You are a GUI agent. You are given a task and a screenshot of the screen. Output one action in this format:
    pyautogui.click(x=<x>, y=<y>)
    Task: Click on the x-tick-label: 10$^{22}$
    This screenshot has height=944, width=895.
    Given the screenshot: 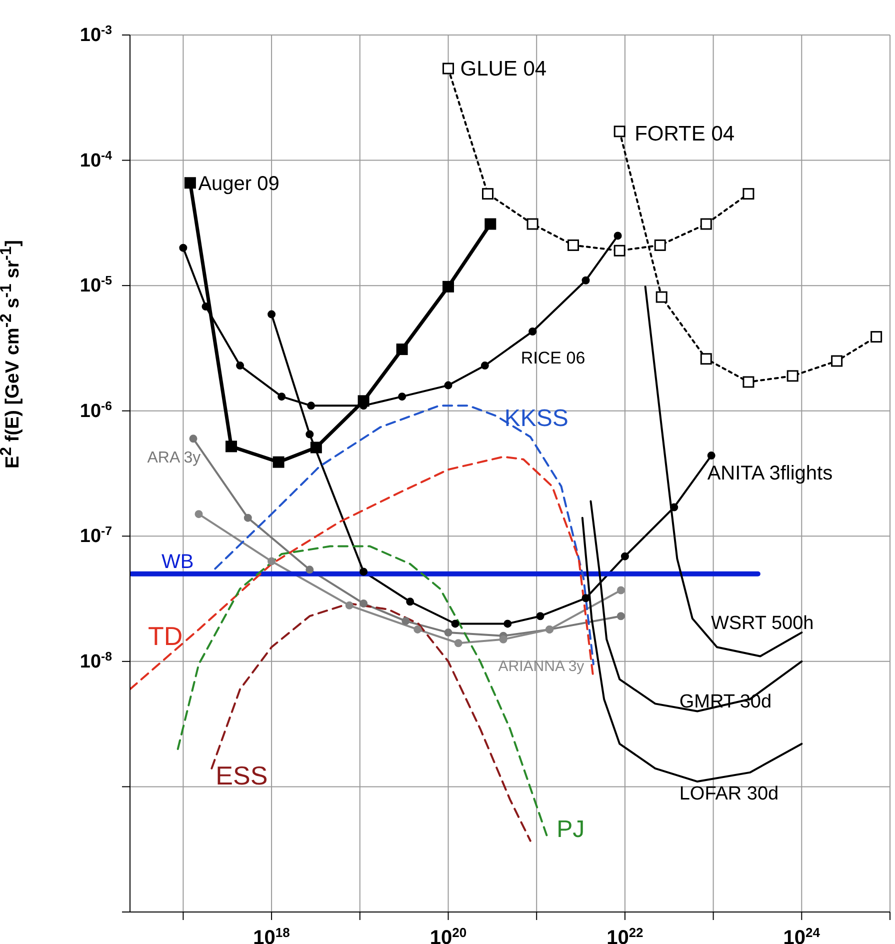 What is the action you would take?
    pyautogui.click(x=625, y=934)
    